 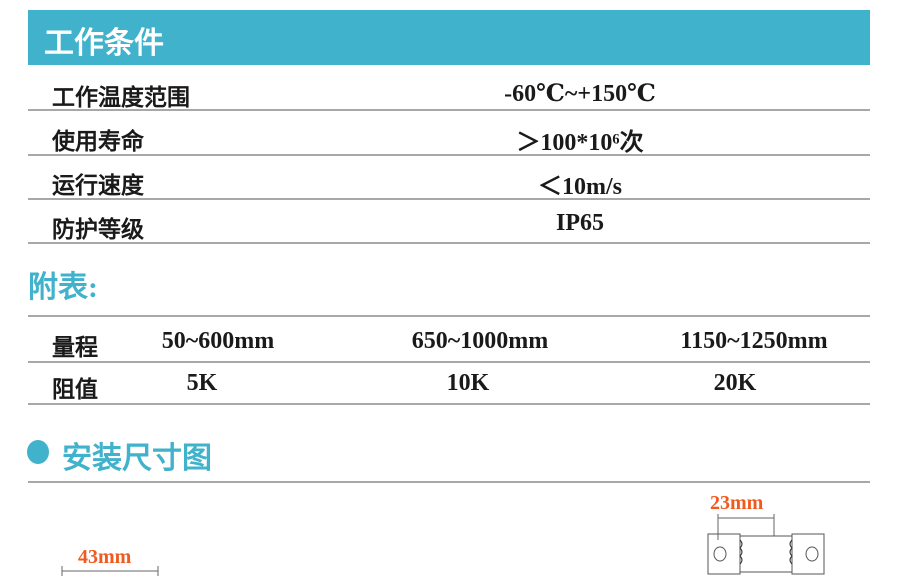 I want to click on sensor-drawing, so click(x=766, y=544).